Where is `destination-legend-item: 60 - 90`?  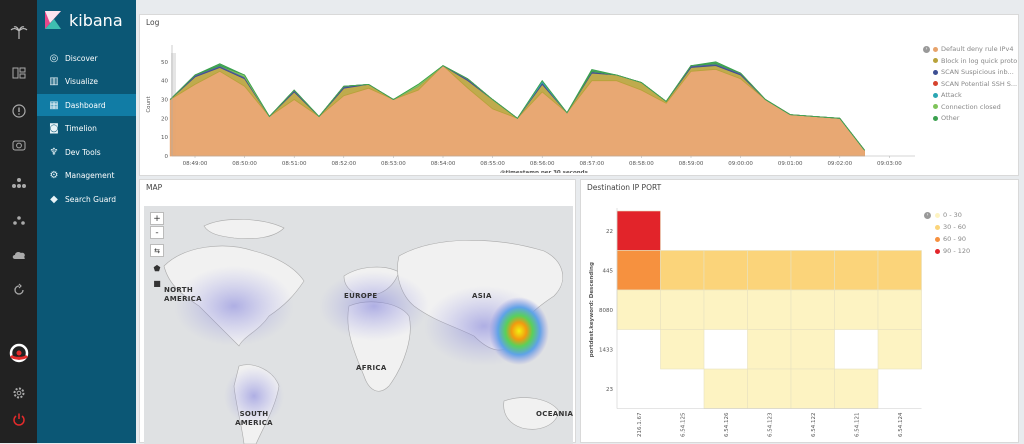 destination-legend-item: 60 - 90 is located at coordinates (950, 239).